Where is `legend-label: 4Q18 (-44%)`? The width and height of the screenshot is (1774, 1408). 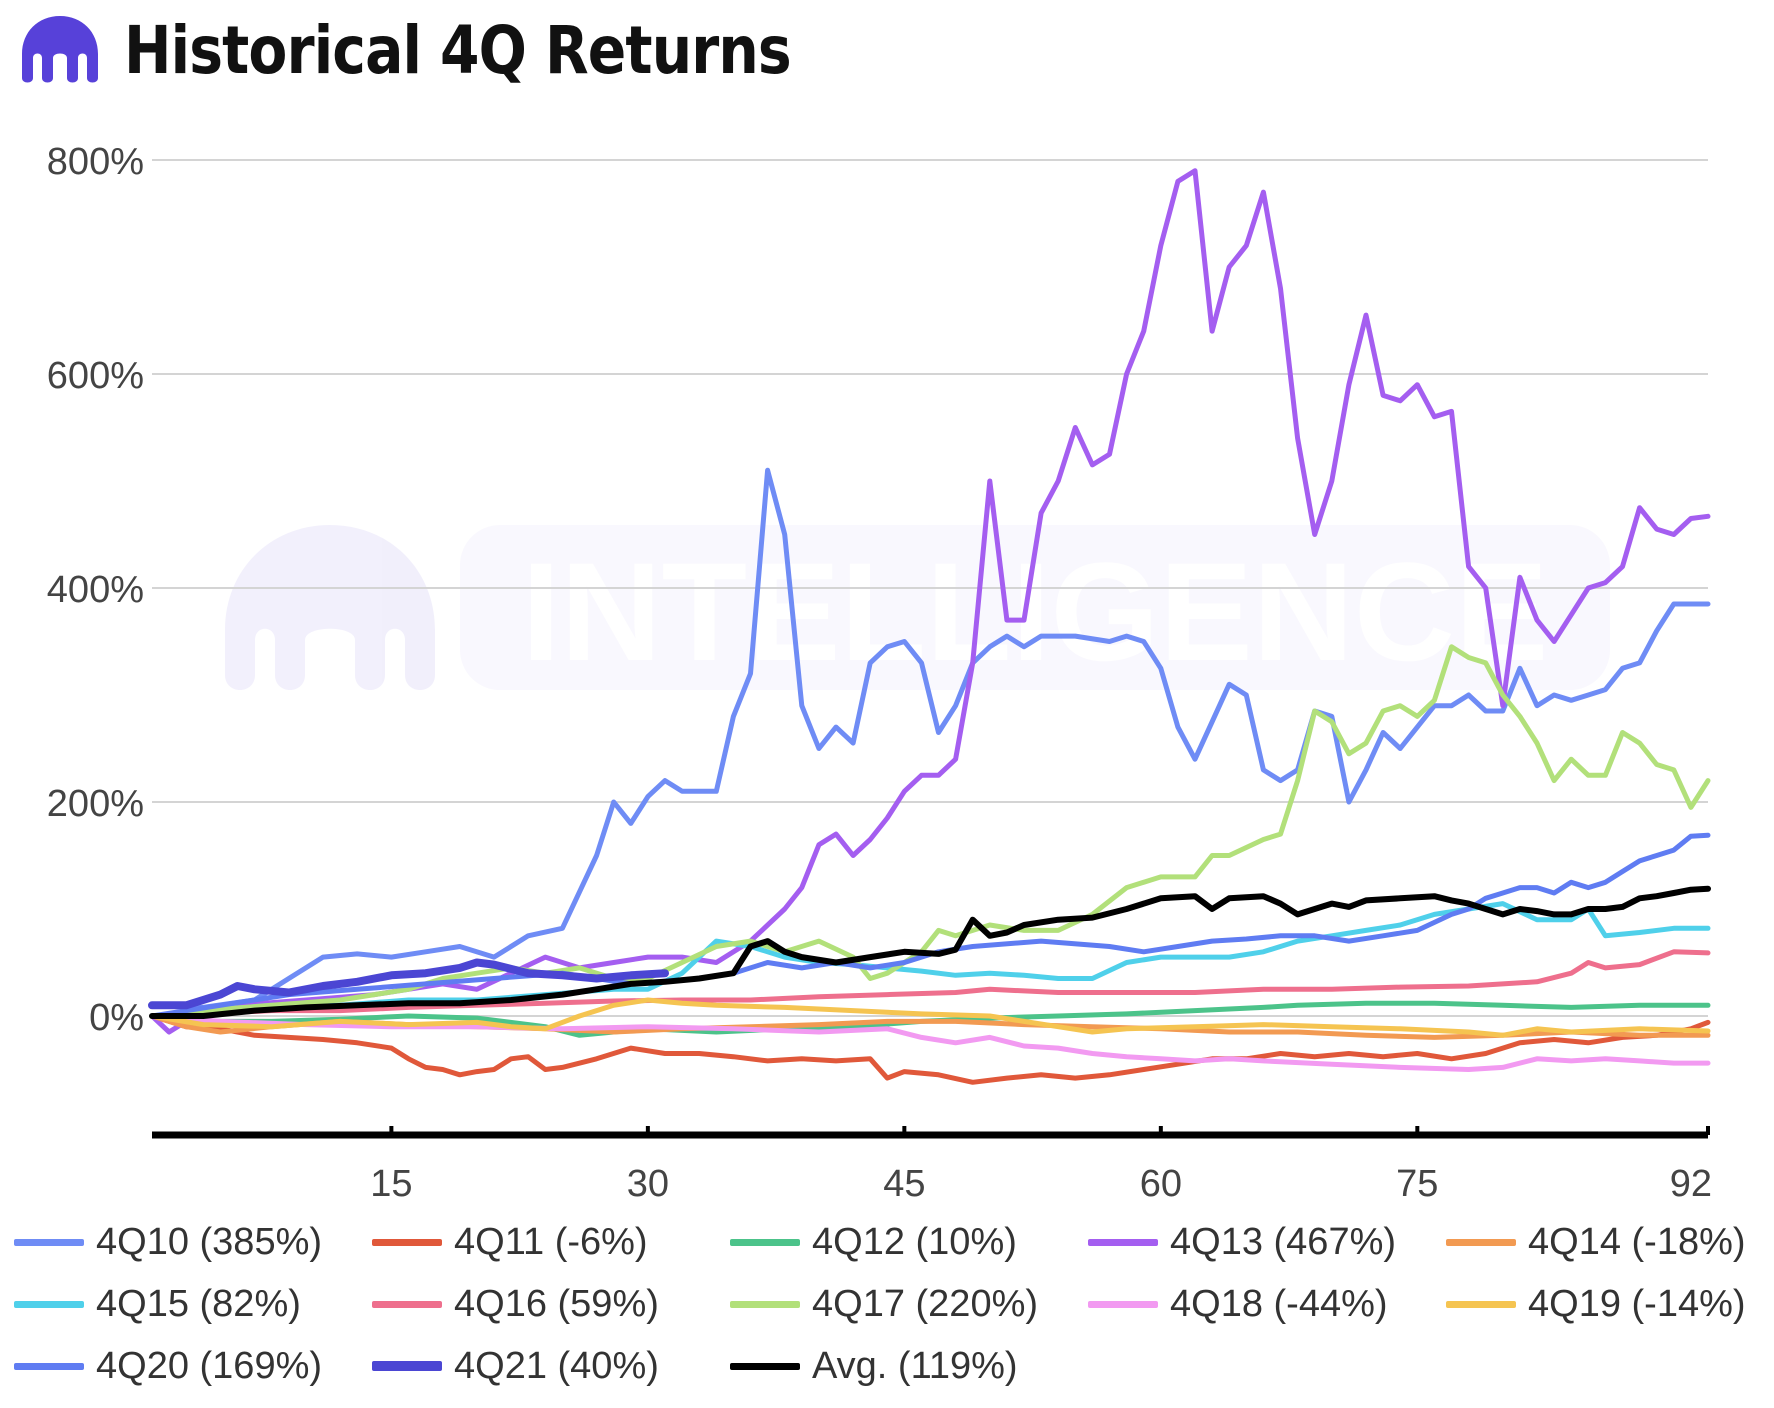
legend-label: 4Q18 (-44%) is located at coordinates (1279, 1303).